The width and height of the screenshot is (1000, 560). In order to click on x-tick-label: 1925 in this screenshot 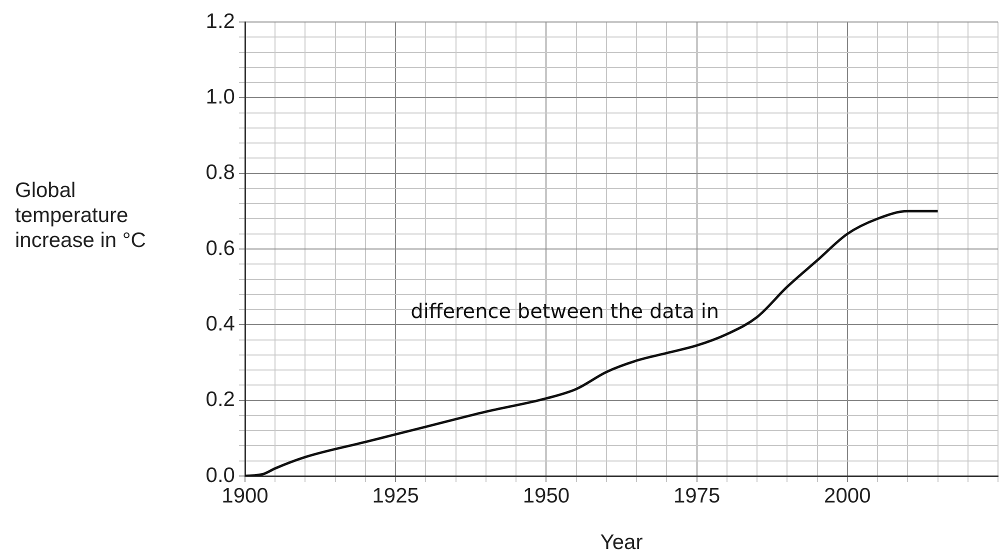, I will do `click(395, 496)`.